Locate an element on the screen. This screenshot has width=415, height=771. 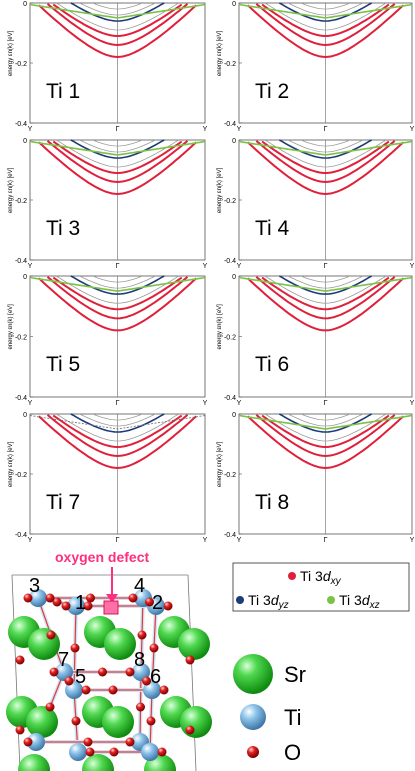
orbital-legend-box is located at coordinates (321, 587).